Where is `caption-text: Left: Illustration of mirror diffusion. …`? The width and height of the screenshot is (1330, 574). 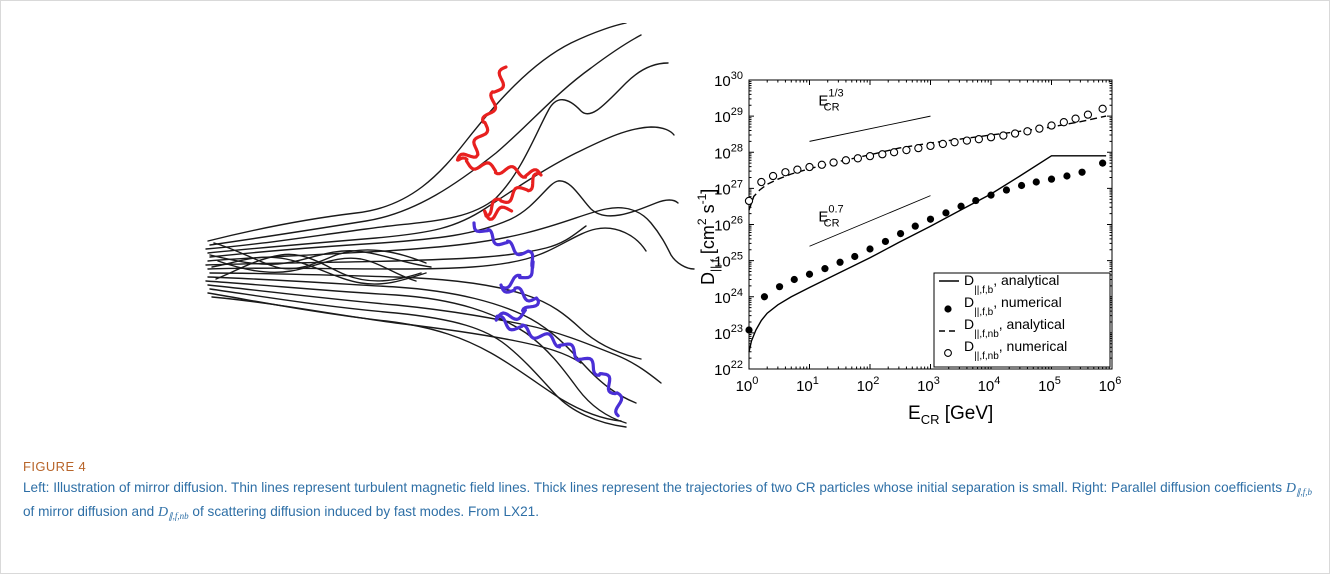 caption-text: Left: Illustration of mirror diffusion. … is located at coordinates (667, 500).